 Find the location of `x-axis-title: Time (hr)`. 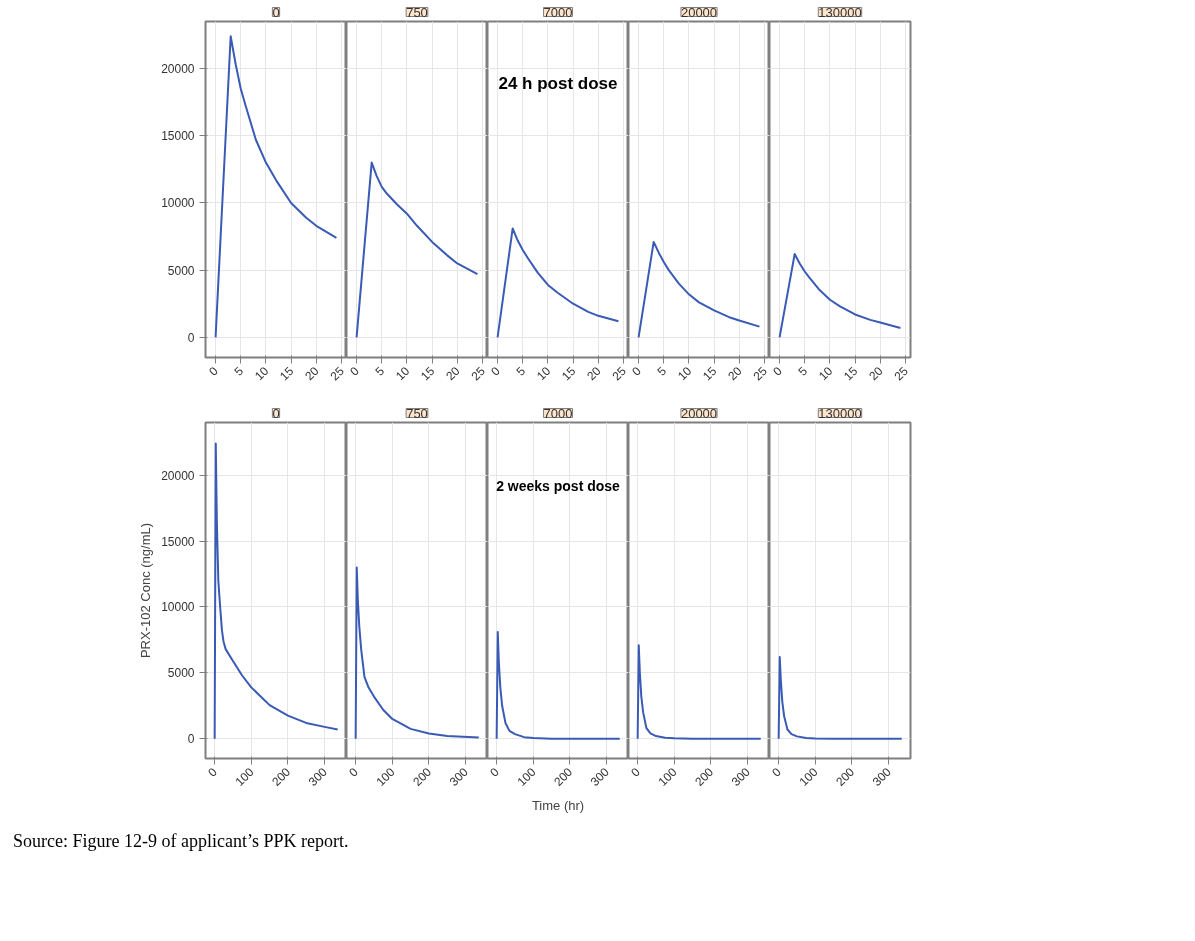

x-axis-title: Time (hr) is located at coordinates (558, 806).